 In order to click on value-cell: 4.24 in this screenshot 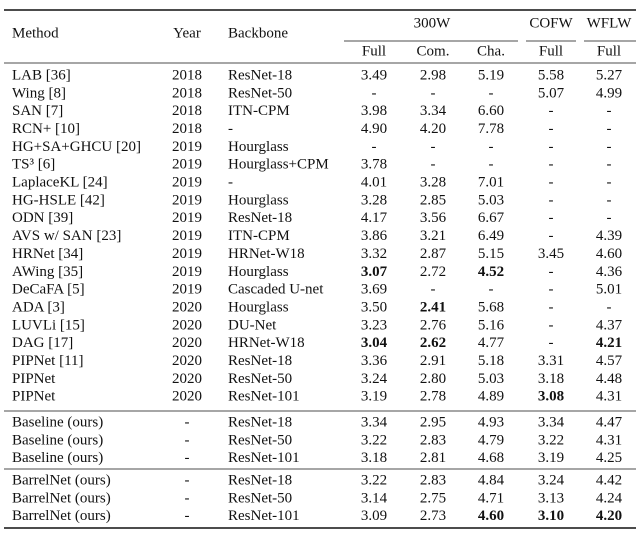, I will do `click(609, 498)`.